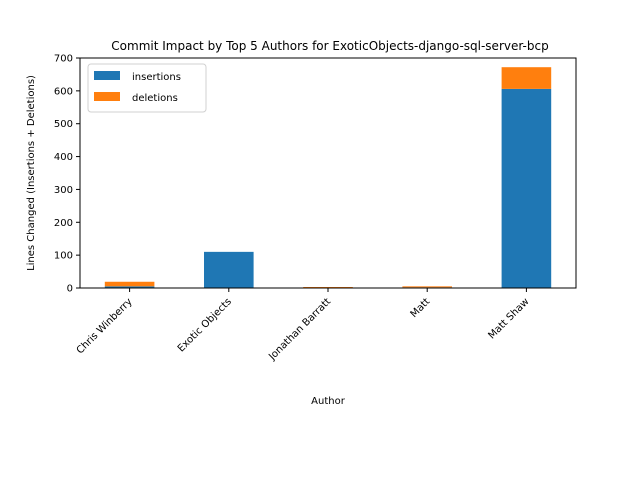 This screenshot has height=484, width=640. Describe the element at coordinates (107, 96) in the screenshot. I see `legend-swatch-deletions` at that location.